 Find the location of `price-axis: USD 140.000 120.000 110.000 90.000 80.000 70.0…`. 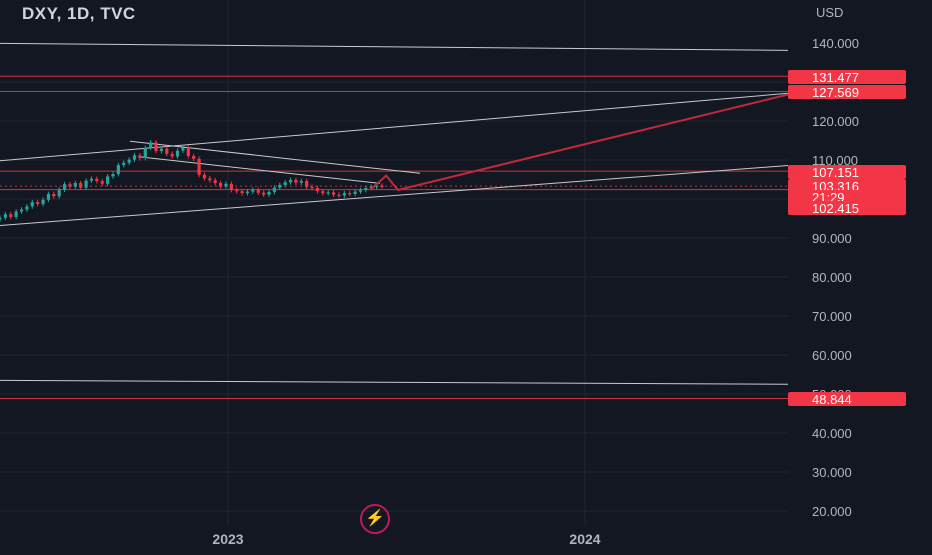

price-axis: USD 140.000 120.000 110.000 90.000 80.000 70.0… is located at coordinates (835, 262).